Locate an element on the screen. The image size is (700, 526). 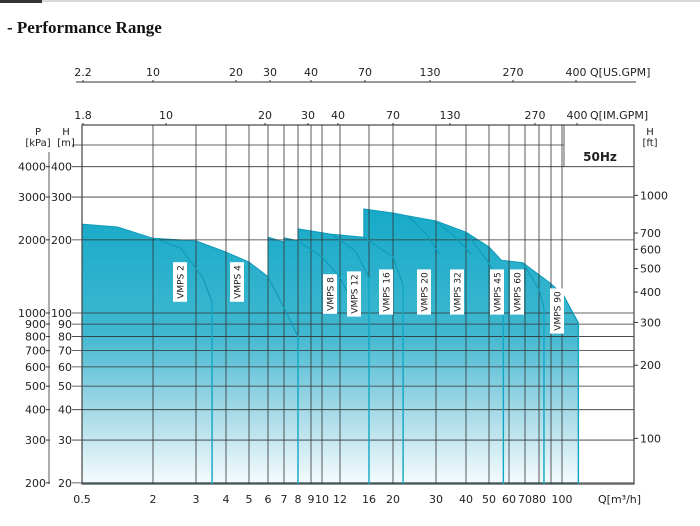
model-label: VMPS 4 is located at coordinates (237, 282).